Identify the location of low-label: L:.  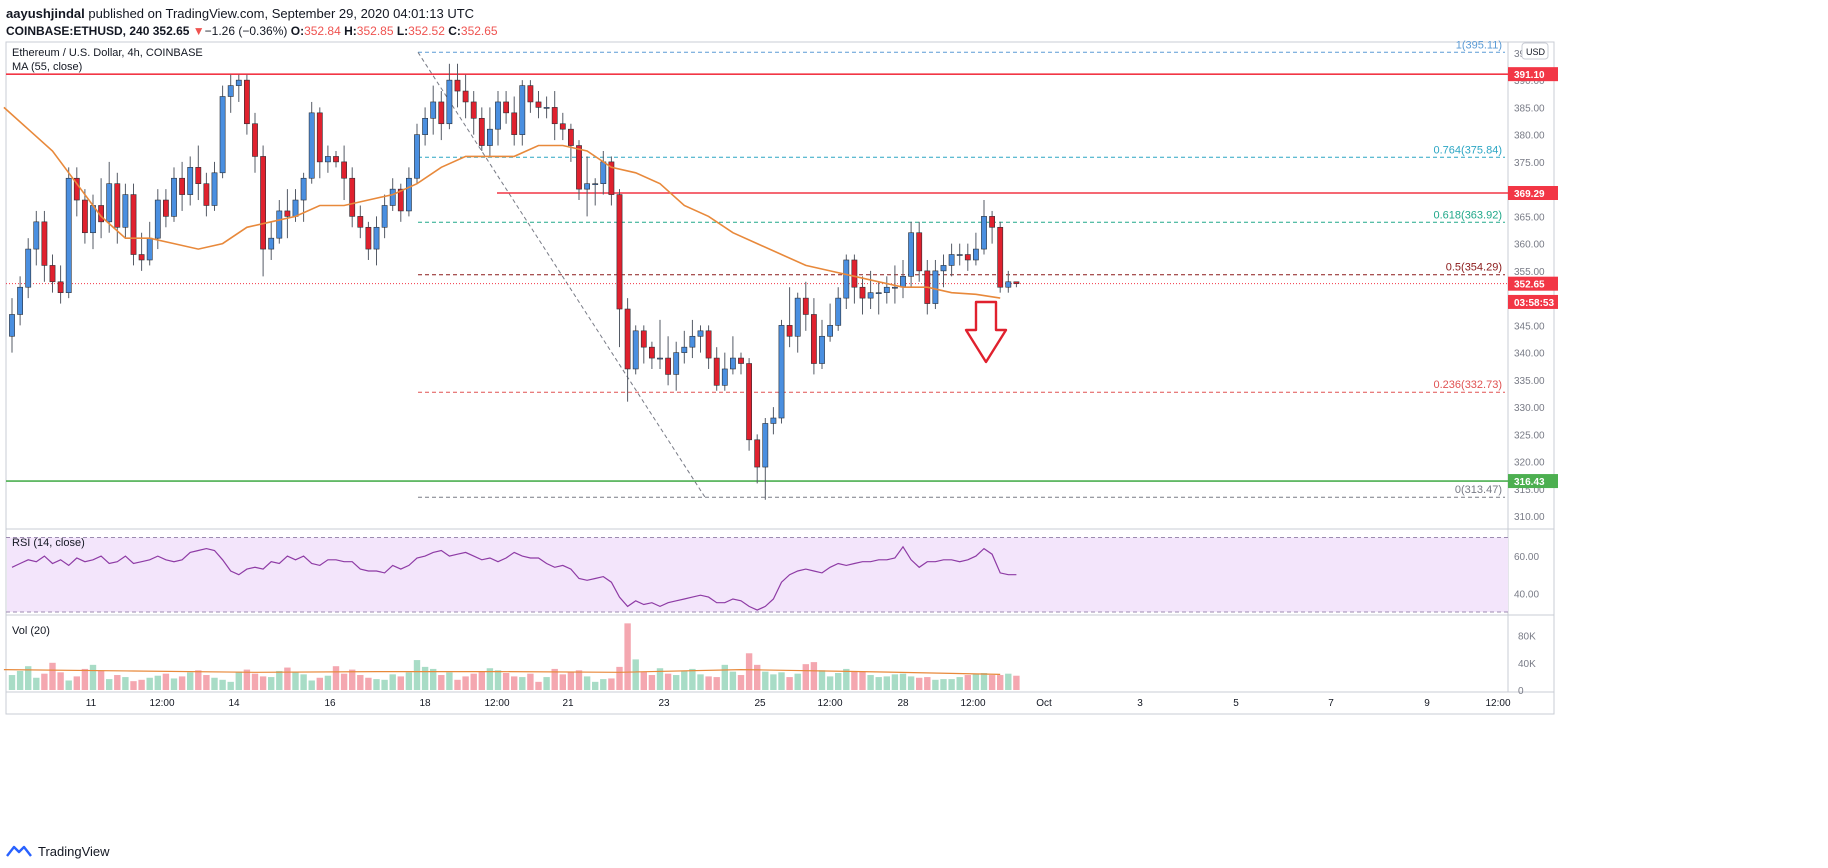
(402, 31).